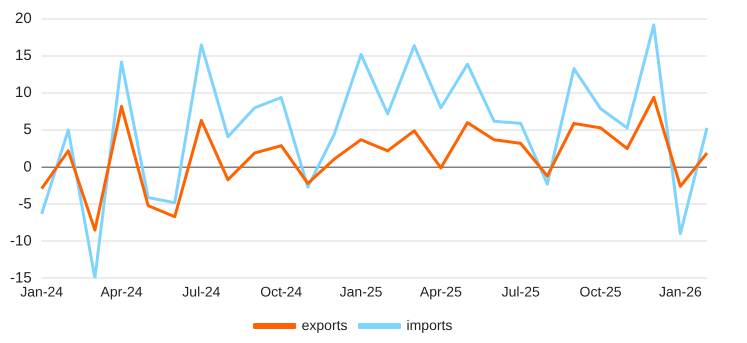 The width and height of the screenshot is (747, 343). What do you see at coordinates (325, 324) in the screenshot?
I see `legend-label: exports` at bounding box center [325, 324].